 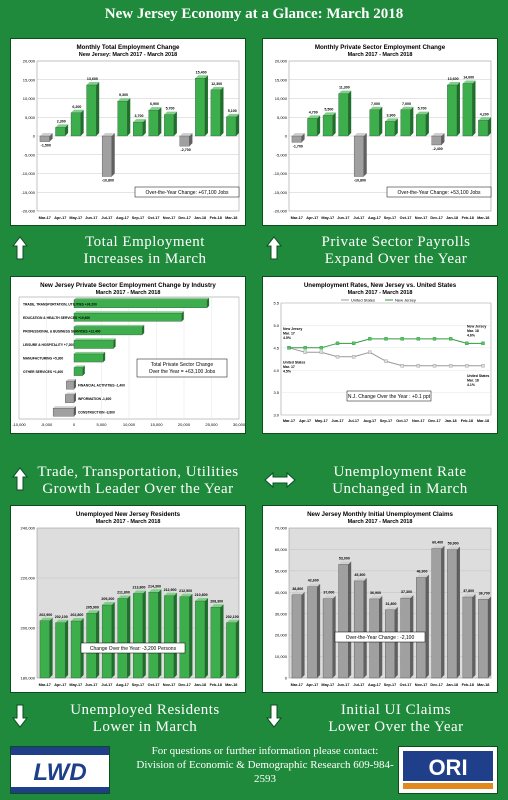 I want to click on data-label: 211,800, so click(x=123, y=593).